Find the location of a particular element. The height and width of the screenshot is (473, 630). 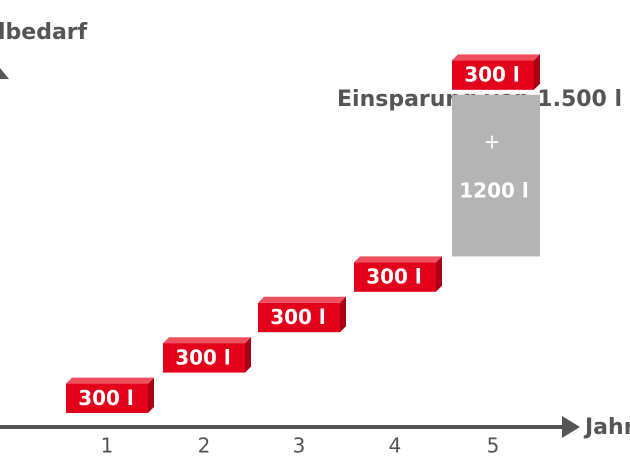

x-axis-label: Jahr is located at coordinates (606, 427).